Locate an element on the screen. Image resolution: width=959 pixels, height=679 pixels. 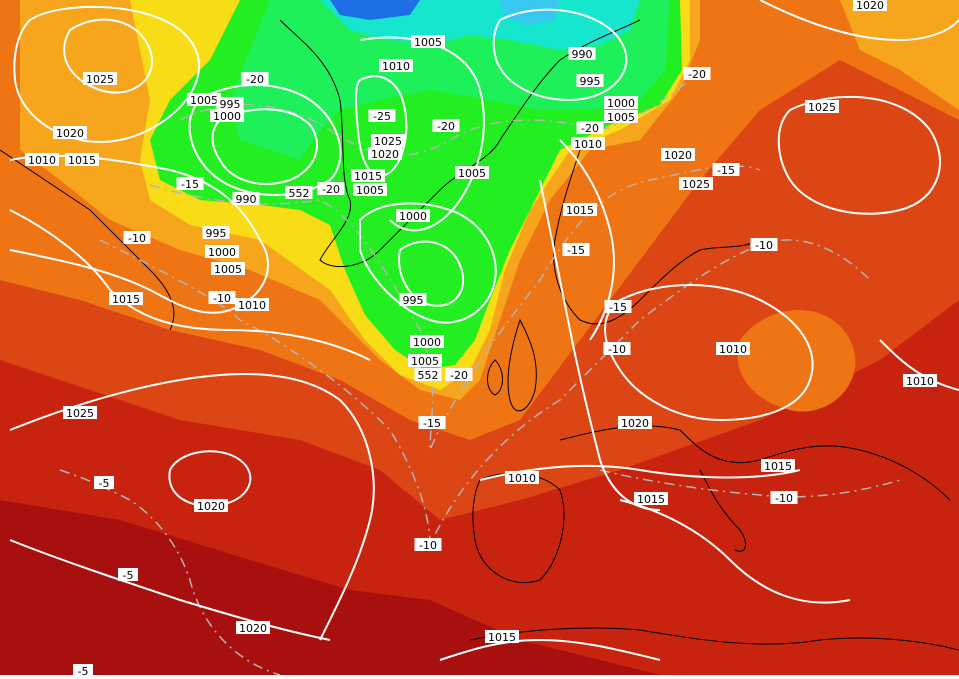
isotherm-label: -25 is located at coordinates (382, 116).